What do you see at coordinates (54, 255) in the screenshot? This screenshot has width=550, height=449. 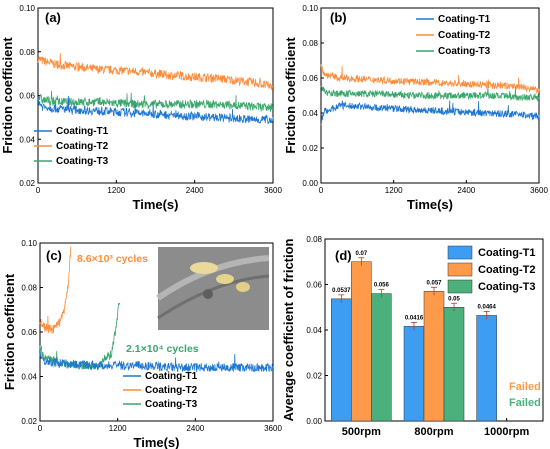 I see `panel-label: (c)` at bounding box center [54, 255].